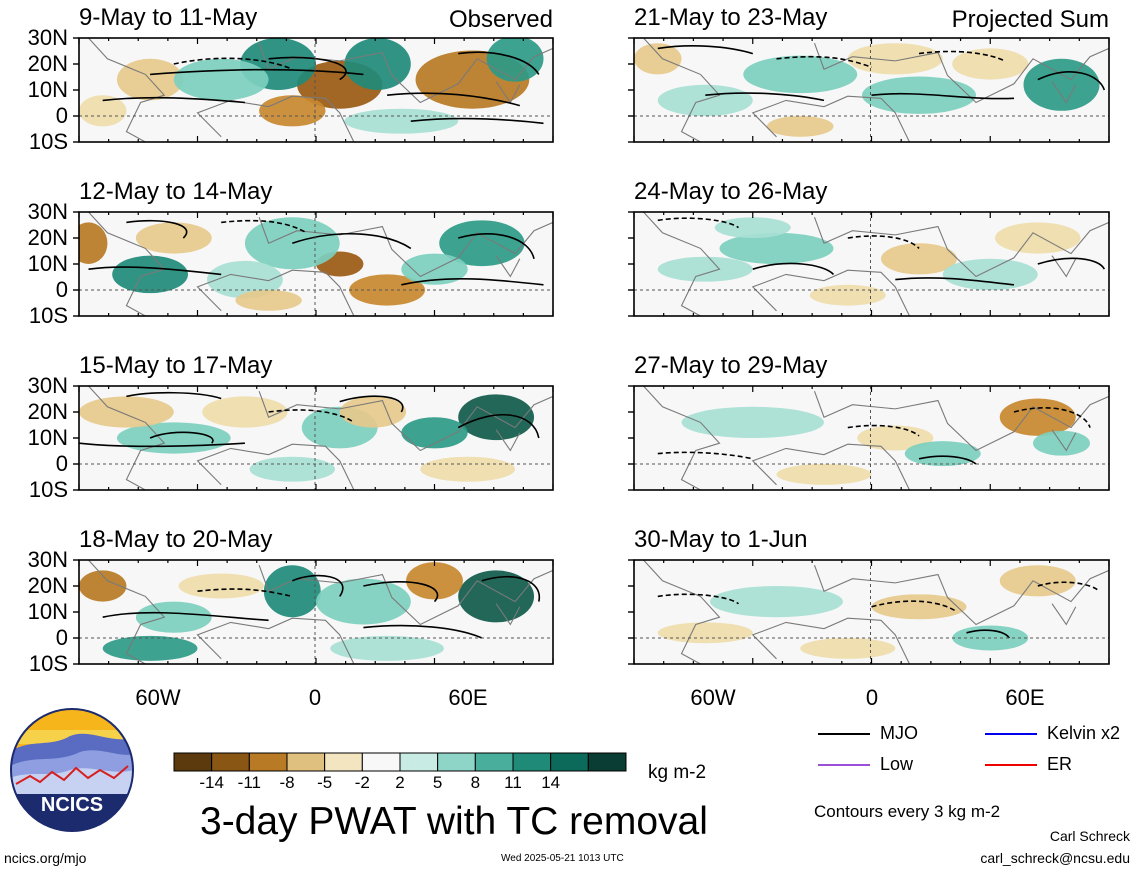 This screenshot has width=1135, height=872. I want to click on x-tick-60w-left: 60W, so click(158, 697).